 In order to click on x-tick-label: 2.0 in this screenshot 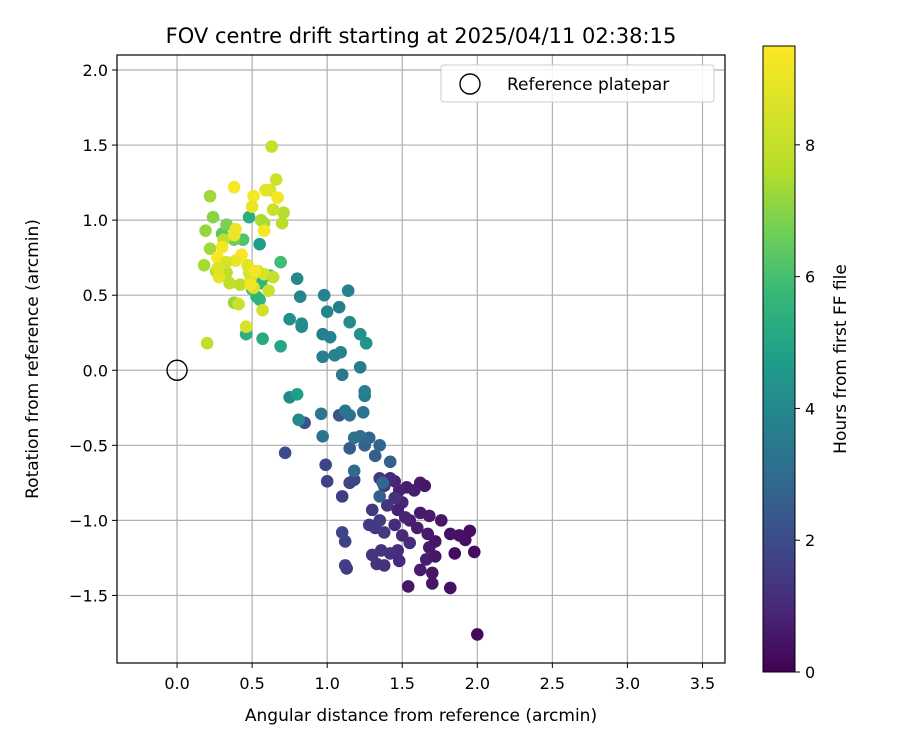, I will do `click(477, 683)`.